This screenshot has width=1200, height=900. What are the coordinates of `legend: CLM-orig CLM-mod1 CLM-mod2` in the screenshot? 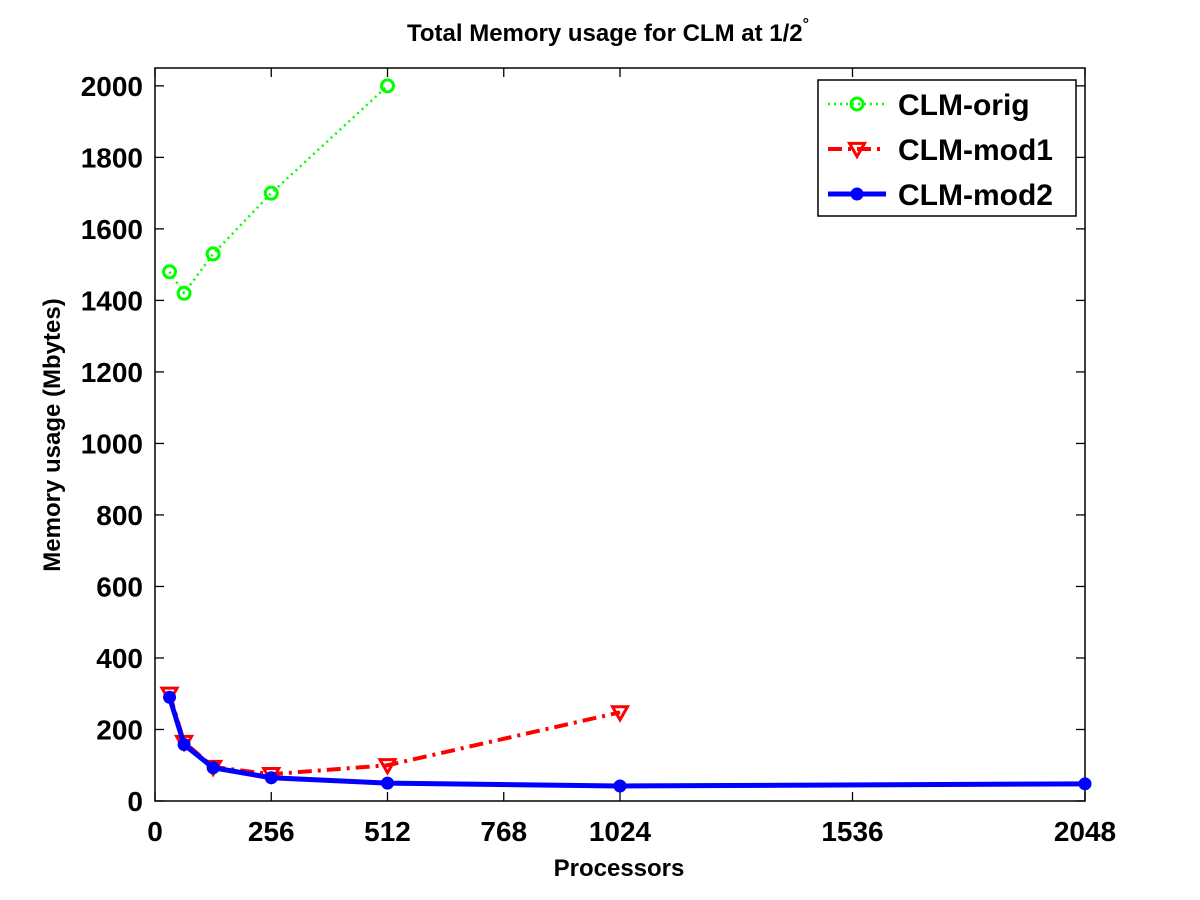 It's located at (947, 148).